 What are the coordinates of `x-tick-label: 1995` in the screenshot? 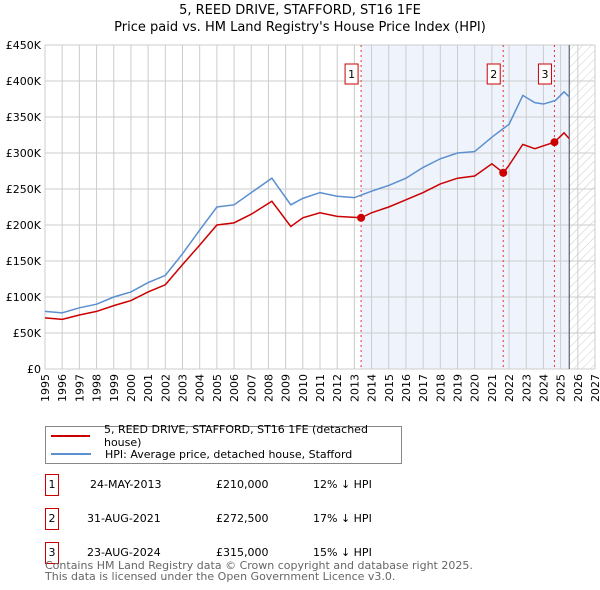 It's located at (45, 388).